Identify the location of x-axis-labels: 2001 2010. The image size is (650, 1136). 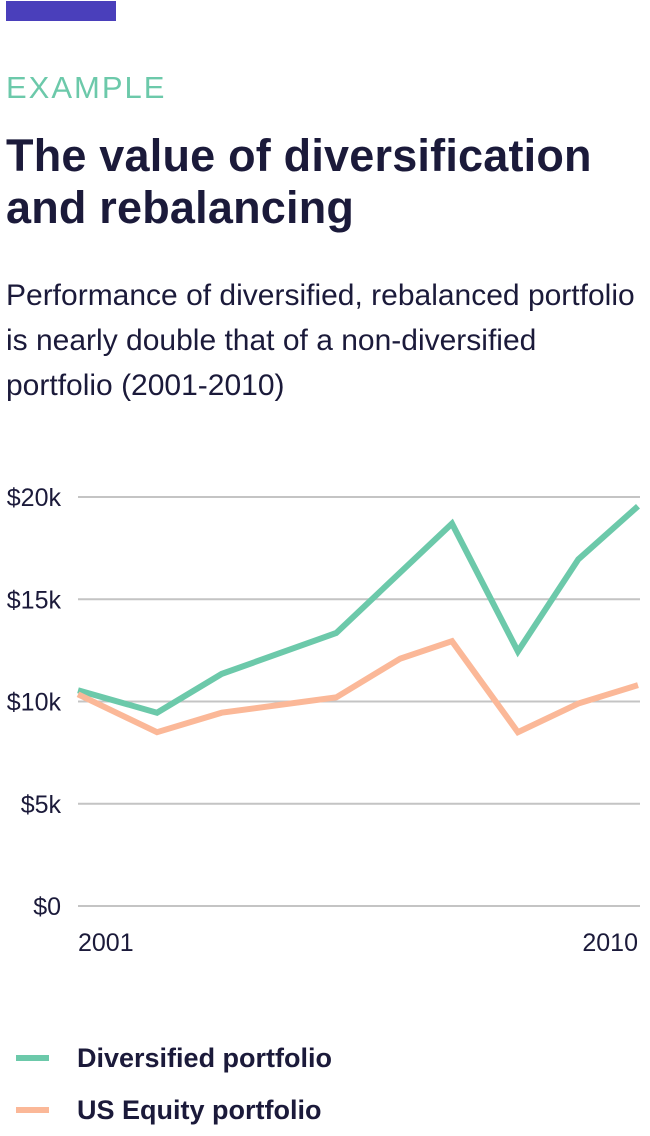
(358, 943).